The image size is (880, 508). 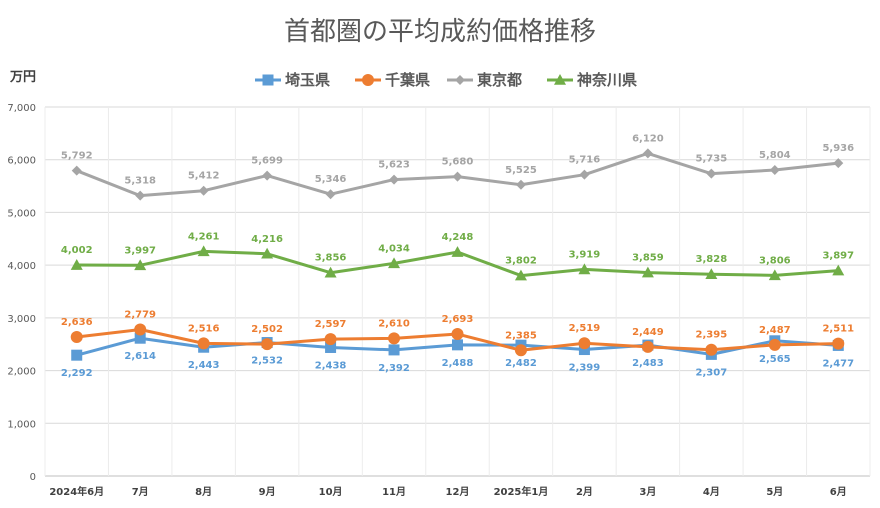 I want to click on data-label: 2,307, so click(x=712, y=372).